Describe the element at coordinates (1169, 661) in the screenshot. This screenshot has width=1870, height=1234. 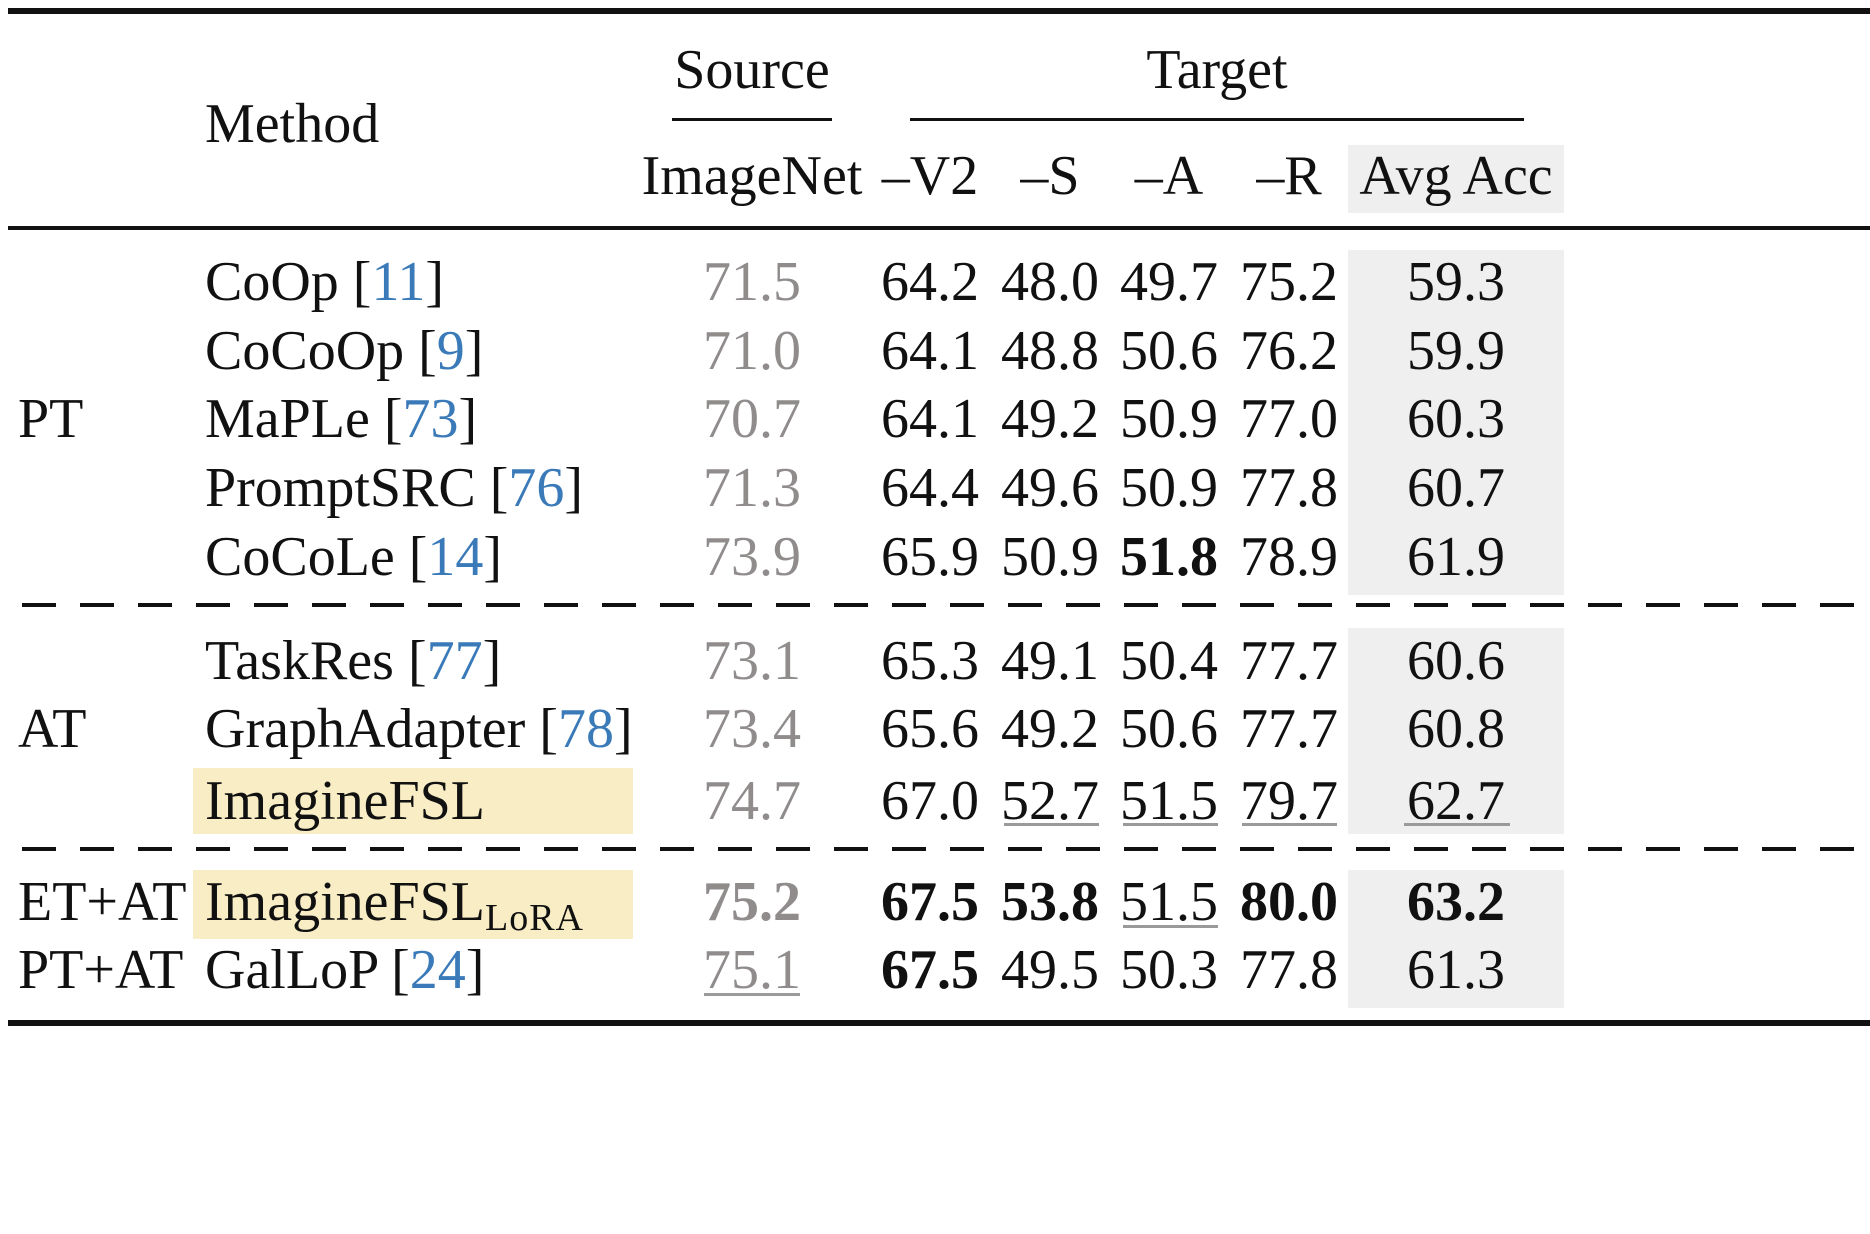
I see `value-cell: 50.4` at that location.